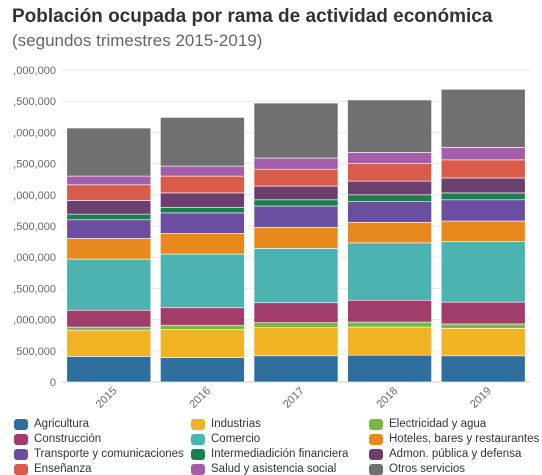 The height and width of the screenshot is (475, 542). What do you see at coordinates (464, 439) in the screenshot?
I see `legend-label: Hoteles, bares y restaurantes` at bounding box center [464, 439].